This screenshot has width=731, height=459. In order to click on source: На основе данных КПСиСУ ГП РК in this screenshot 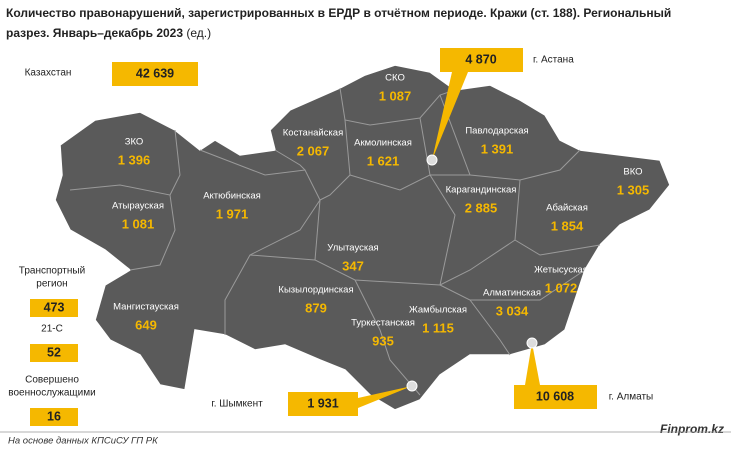, I will do `click(83, 441)`.